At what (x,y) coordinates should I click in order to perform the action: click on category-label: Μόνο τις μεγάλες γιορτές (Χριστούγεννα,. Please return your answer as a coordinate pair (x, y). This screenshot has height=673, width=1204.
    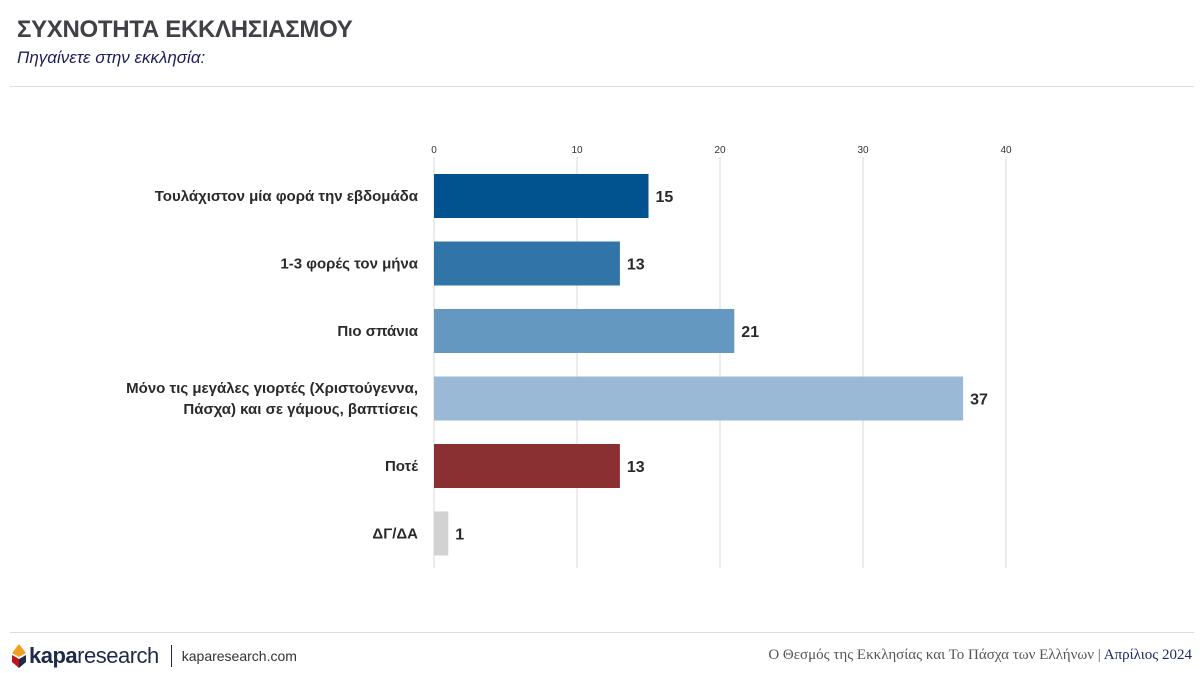
    Looking at the image, I should click on (272, 388).